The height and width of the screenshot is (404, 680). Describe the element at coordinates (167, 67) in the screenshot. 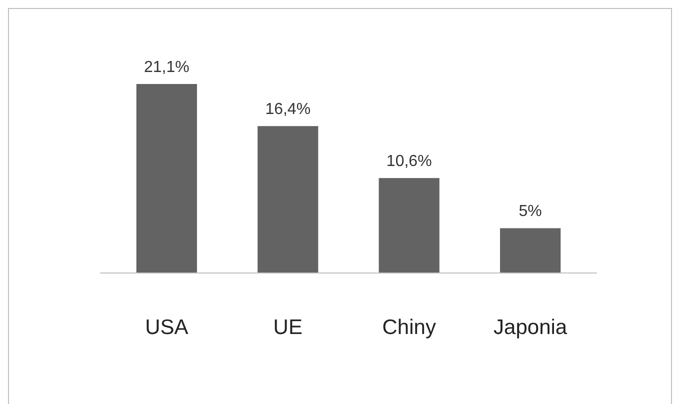

I see `data-label: 21,1%` at that location.